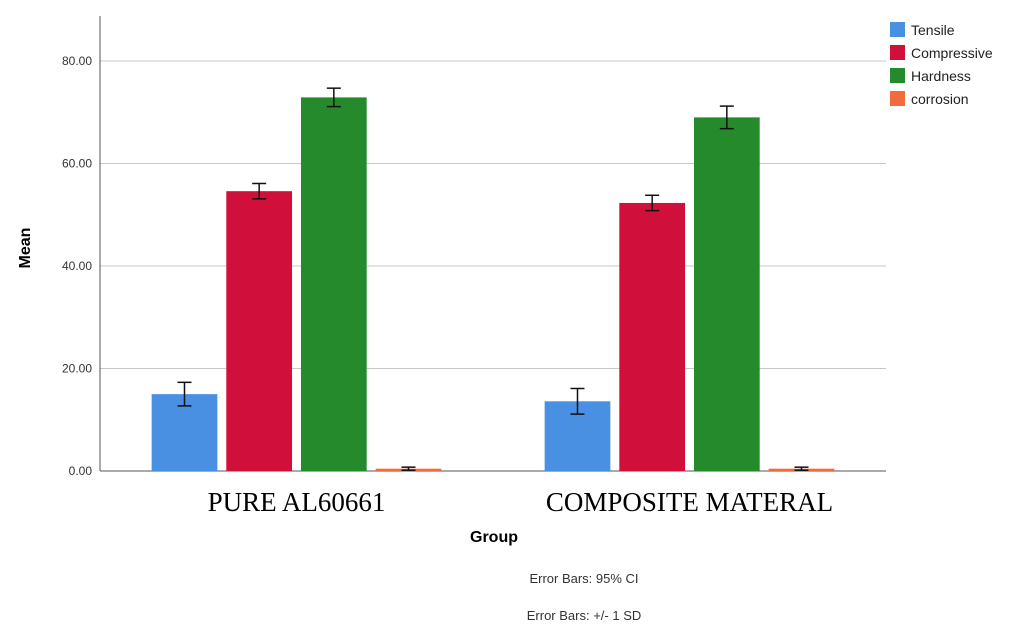 The width and height of the screenshot is (1016, 626). I want to click on y-tick-label: 80.00, so click(77, 61).